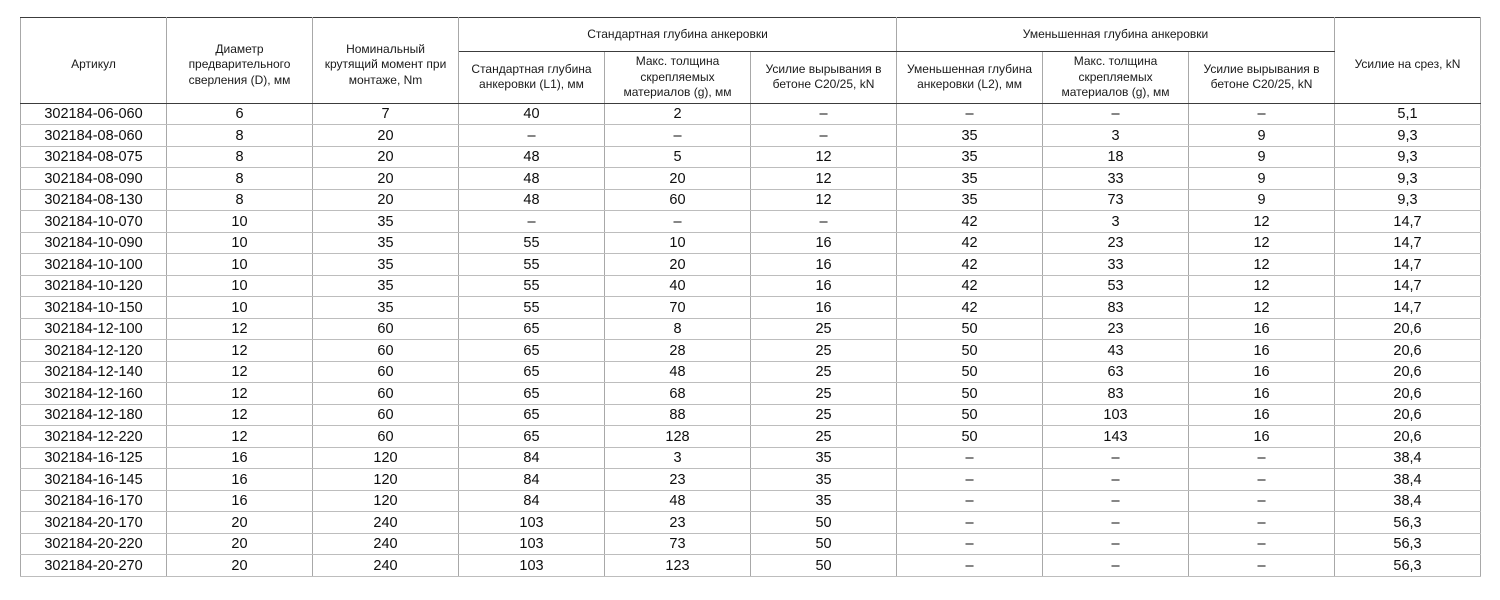 The width and height of the screenshot is (1500, 600). I want to click on table-row: 302184-08-090 8 20 48 20 12 35 33 9 9,3, so click(751, 178).